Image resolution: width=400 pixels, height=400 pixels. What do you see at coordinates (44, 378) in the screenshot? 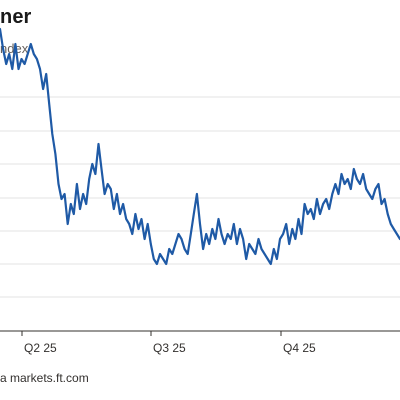
I see `source-credit: a markets.ft.com` at bounding box center [44, 378].